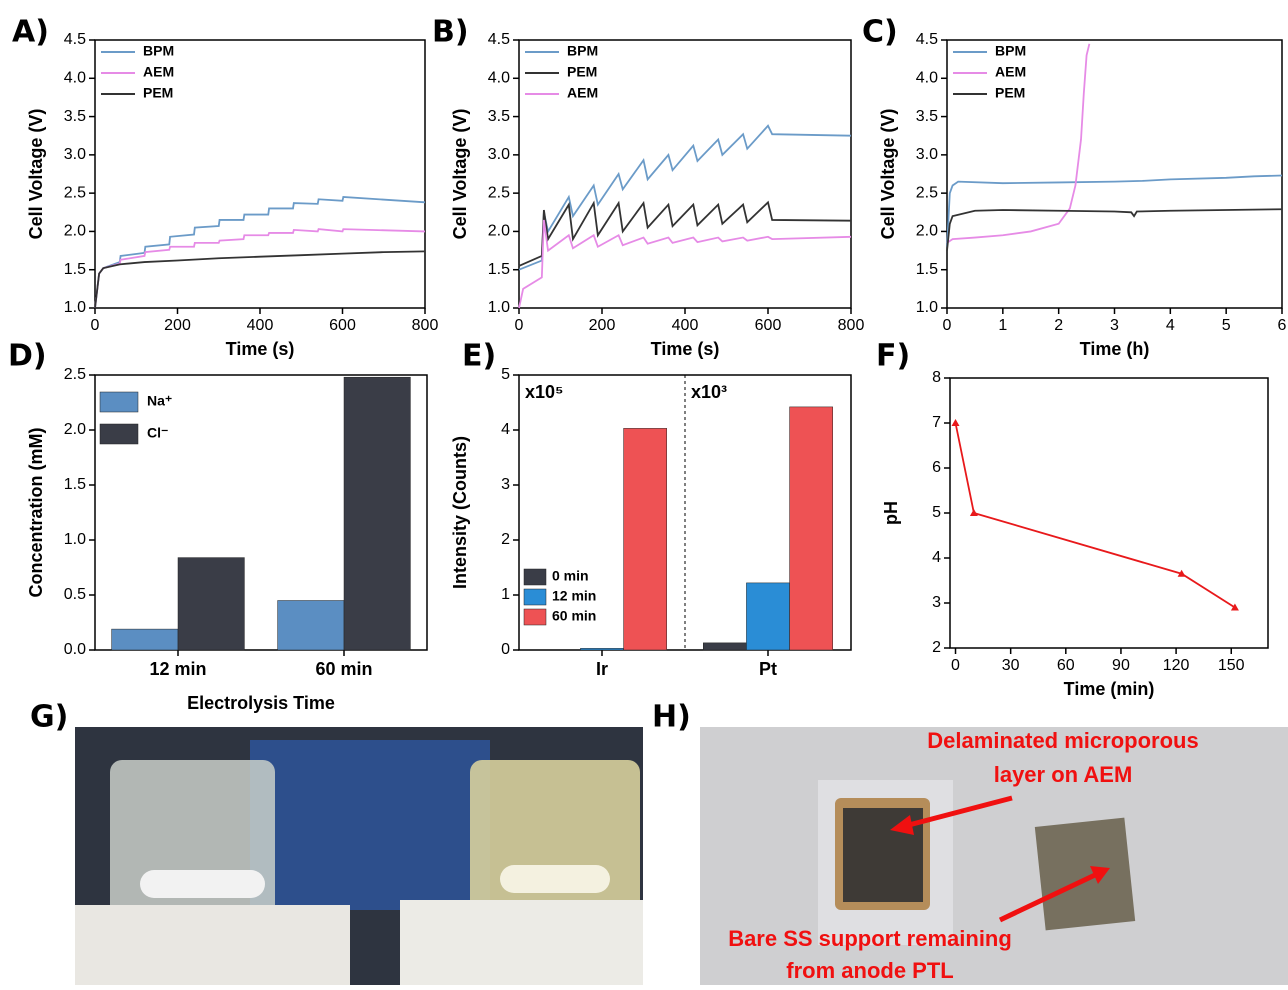 This screenshot has height=990, width=1288. I want to click on x-tick-label: 3, so click(1114, 325).